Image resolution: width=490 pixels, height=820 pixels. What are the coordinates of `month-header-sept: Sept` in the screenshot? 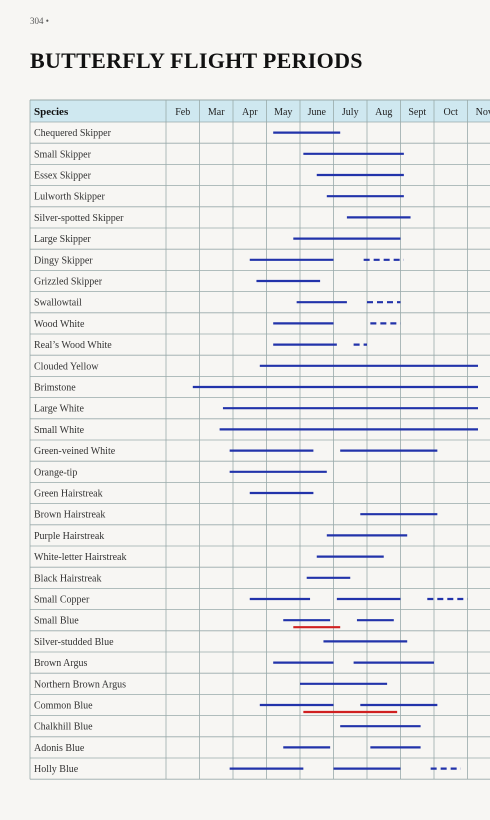 It's located at (417, 112).